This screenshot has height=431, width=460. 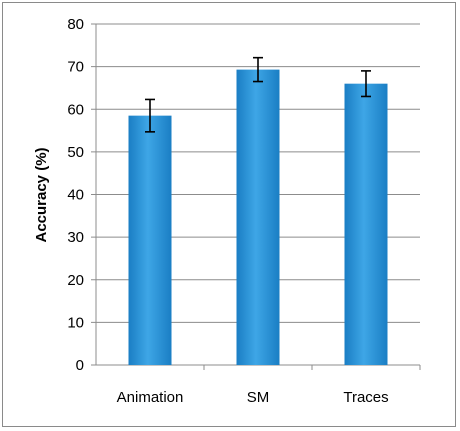 What do you see at coordinates (41, 194) in the screenshot?
I see `y-axis-label: Accuracy (%)` at bounding box center [41, 194].